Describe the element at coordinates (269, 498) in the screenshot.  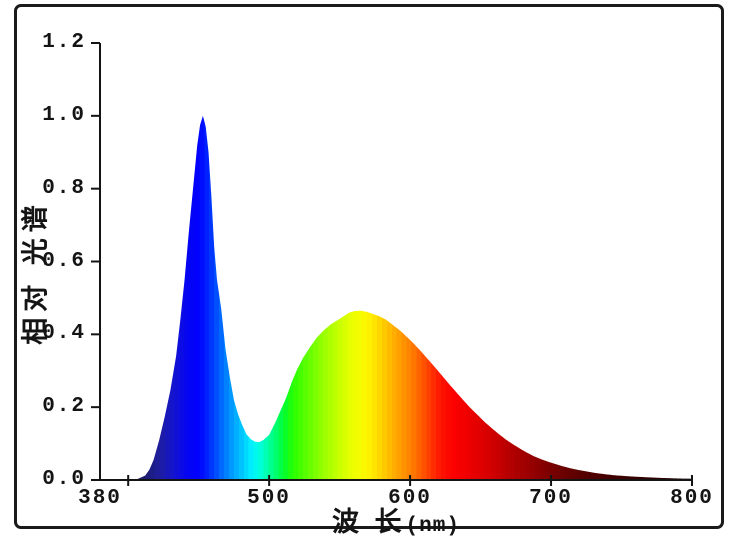
I see `x-tick-label: 500` at that location.